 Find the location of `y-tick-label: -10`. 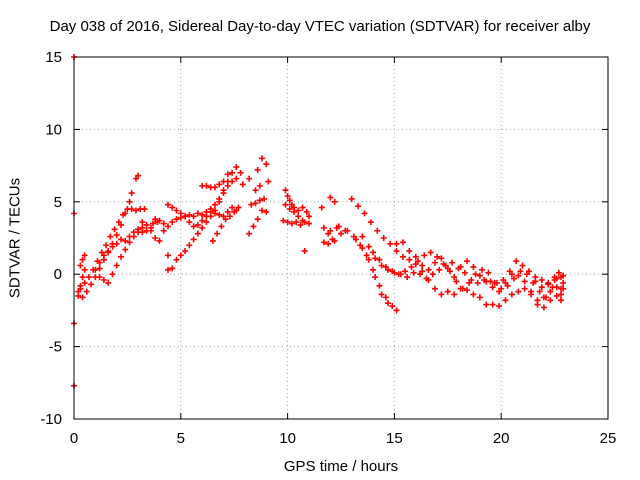

y-tick-label: -10 is located at coordinates (51, 419).